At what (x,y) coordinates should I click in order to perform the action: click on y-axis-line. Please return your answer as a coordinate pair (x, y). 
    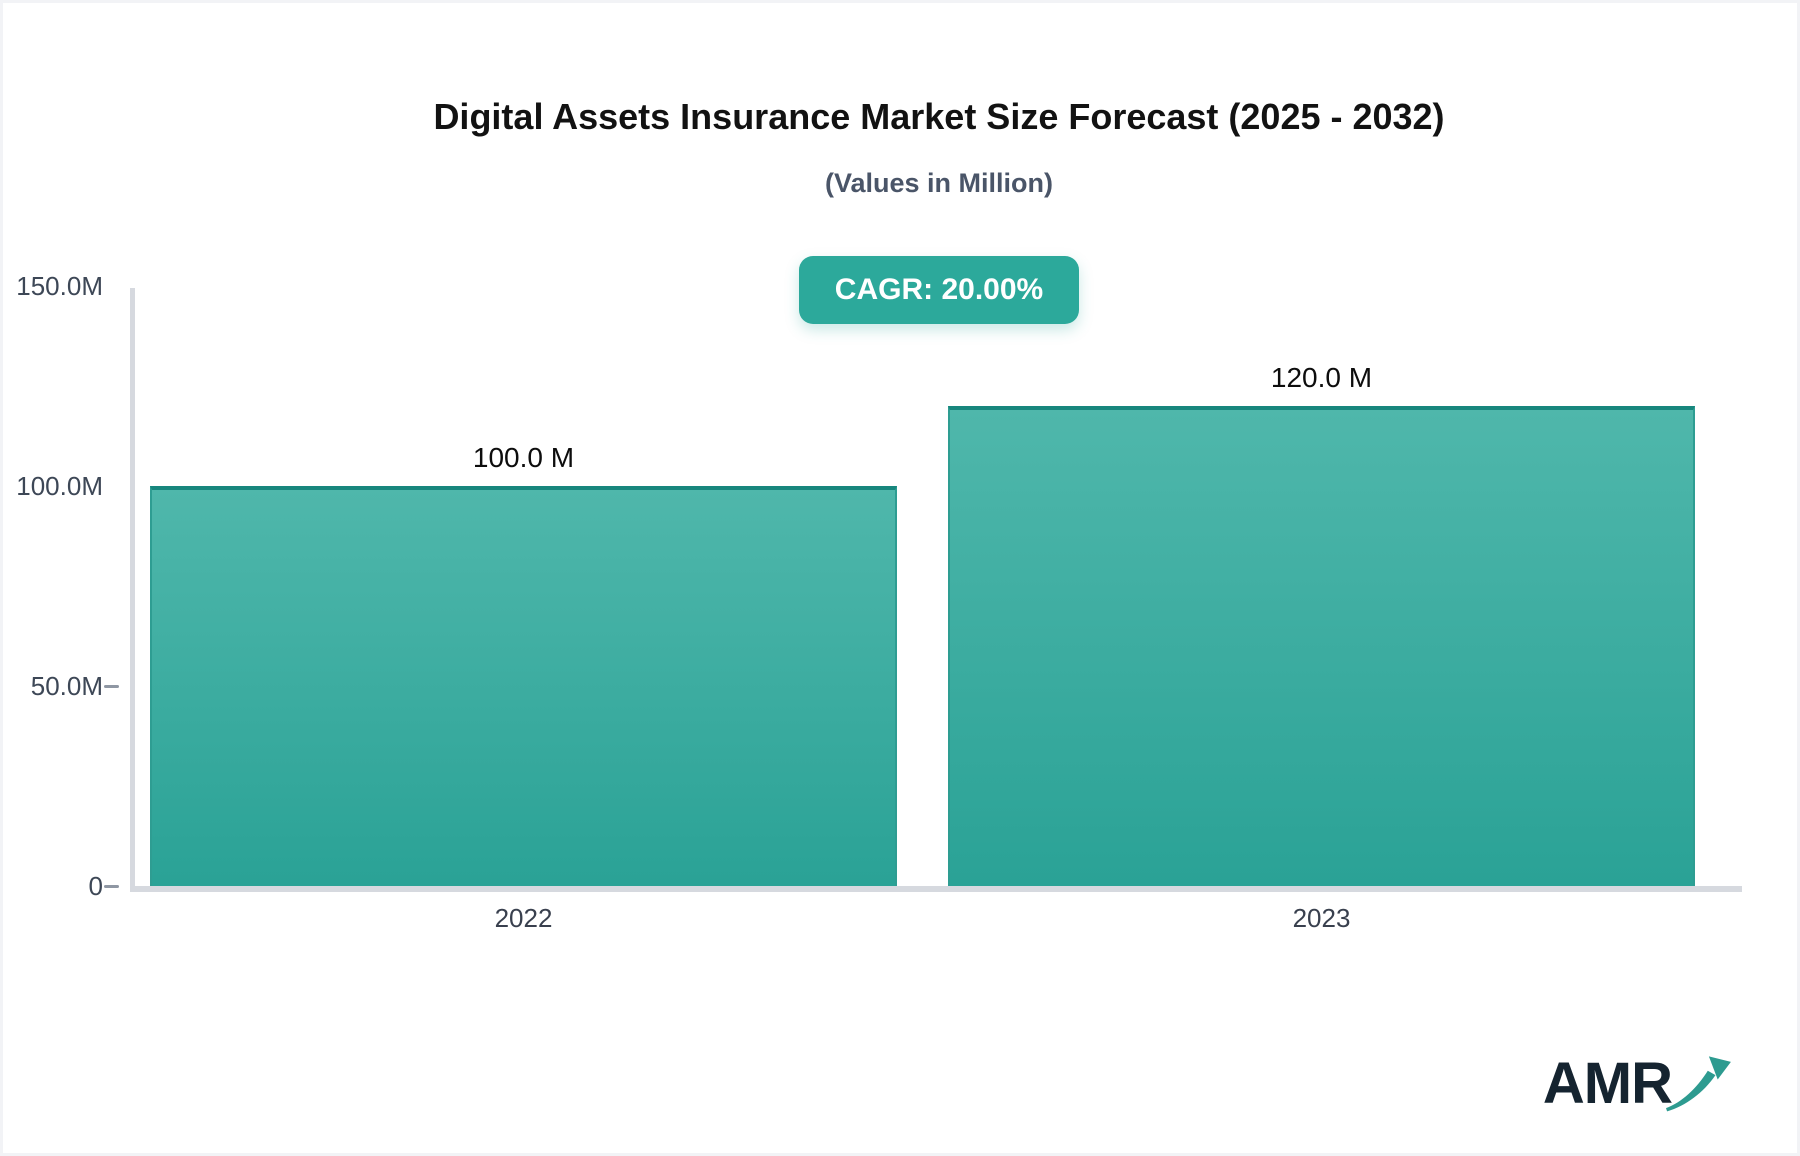
    Looking at the image, I should click on (132, 588).